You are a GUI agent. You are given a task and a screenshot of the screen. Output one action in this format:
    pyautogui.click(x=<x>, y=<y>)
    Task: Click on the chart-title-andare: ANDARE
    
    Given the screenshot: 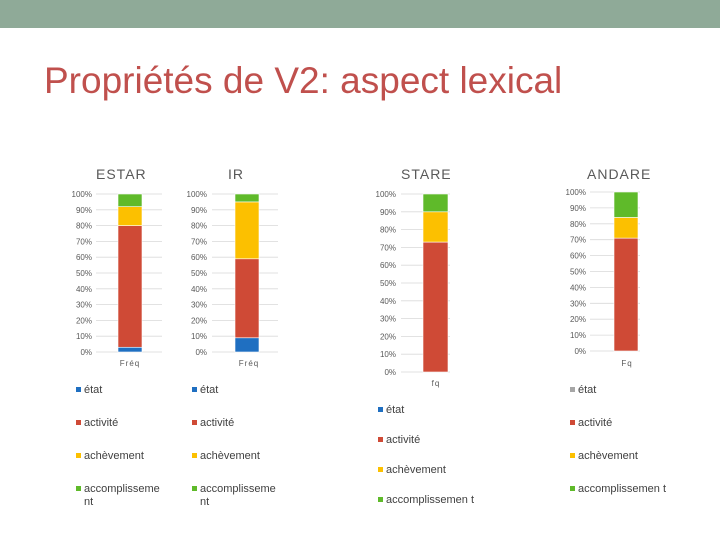 What is the action you would take?
    pyautogui.click(x=619, y=174)
    